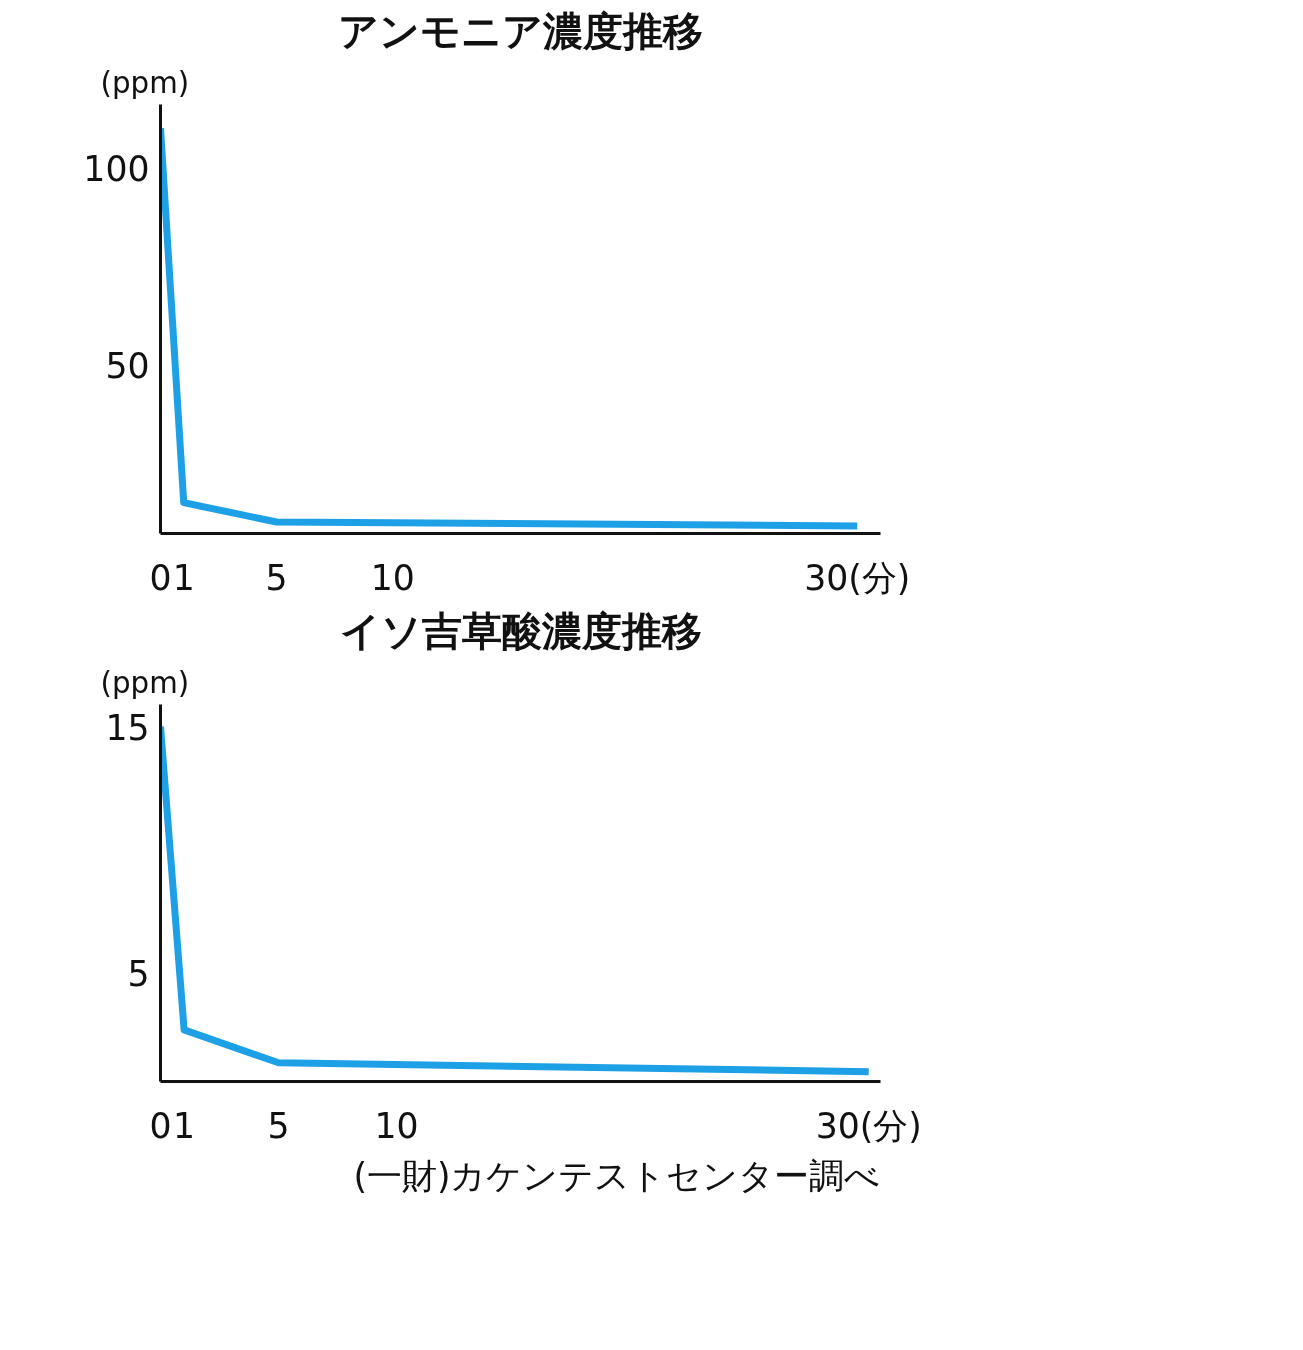 The height and width of the screenshot is (1350, 1303). I want to click on text: (一財)カケンテストセンター調べ, so click(617, 1175).